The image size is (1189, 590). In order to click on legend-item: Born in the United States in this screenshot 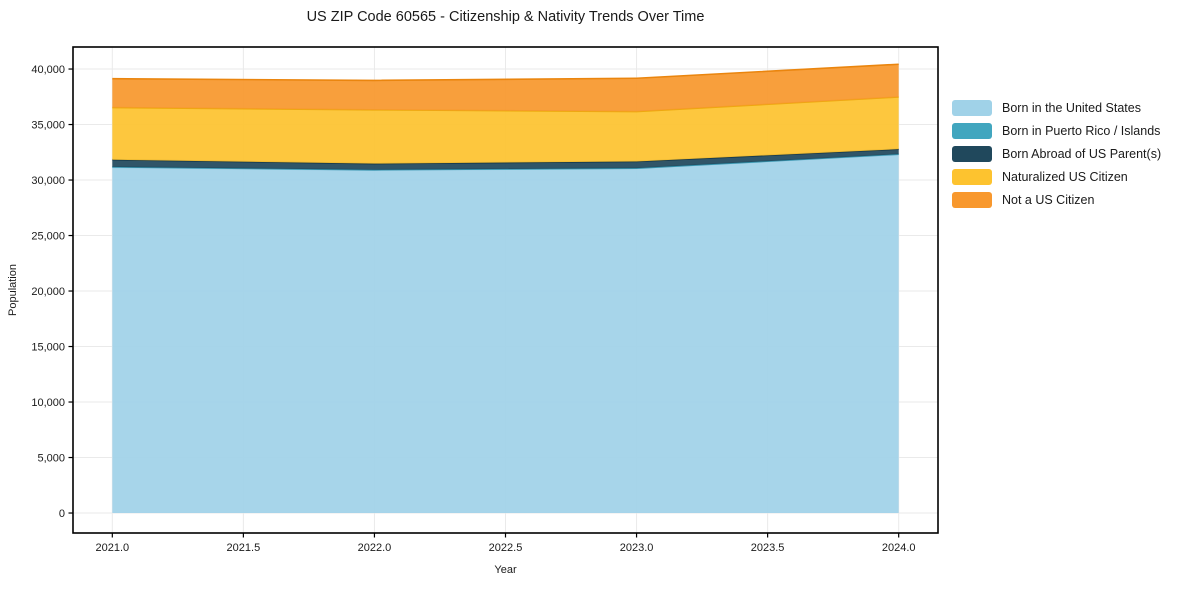, I will do `click(1056, 108)`.